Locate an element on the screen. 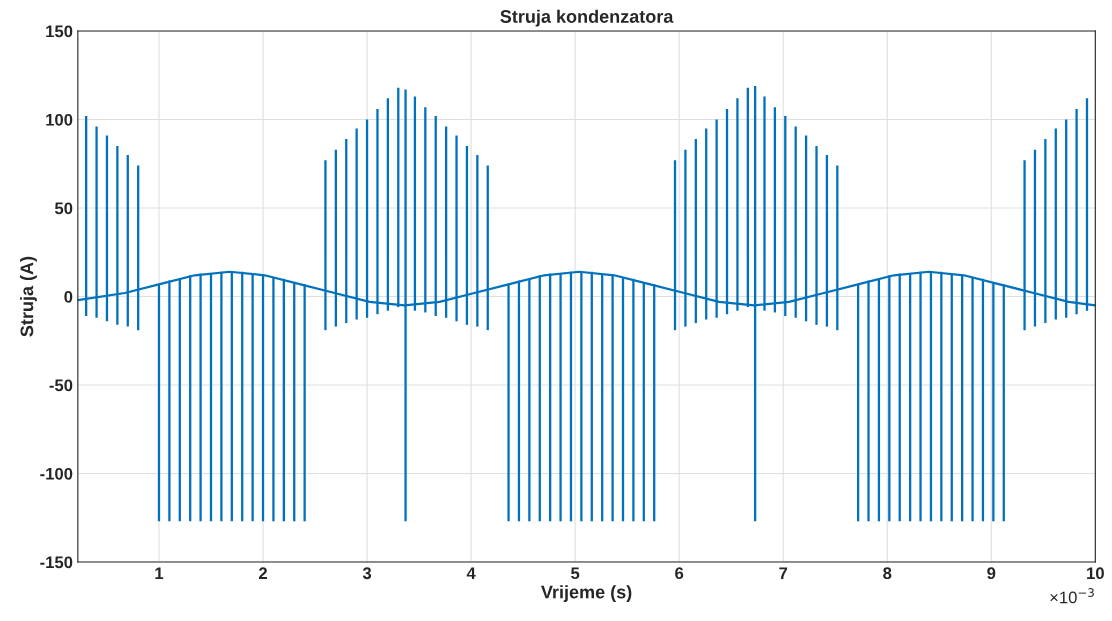  x-axis-title: Vrijeme (s) is located at coordinates (586, 594).